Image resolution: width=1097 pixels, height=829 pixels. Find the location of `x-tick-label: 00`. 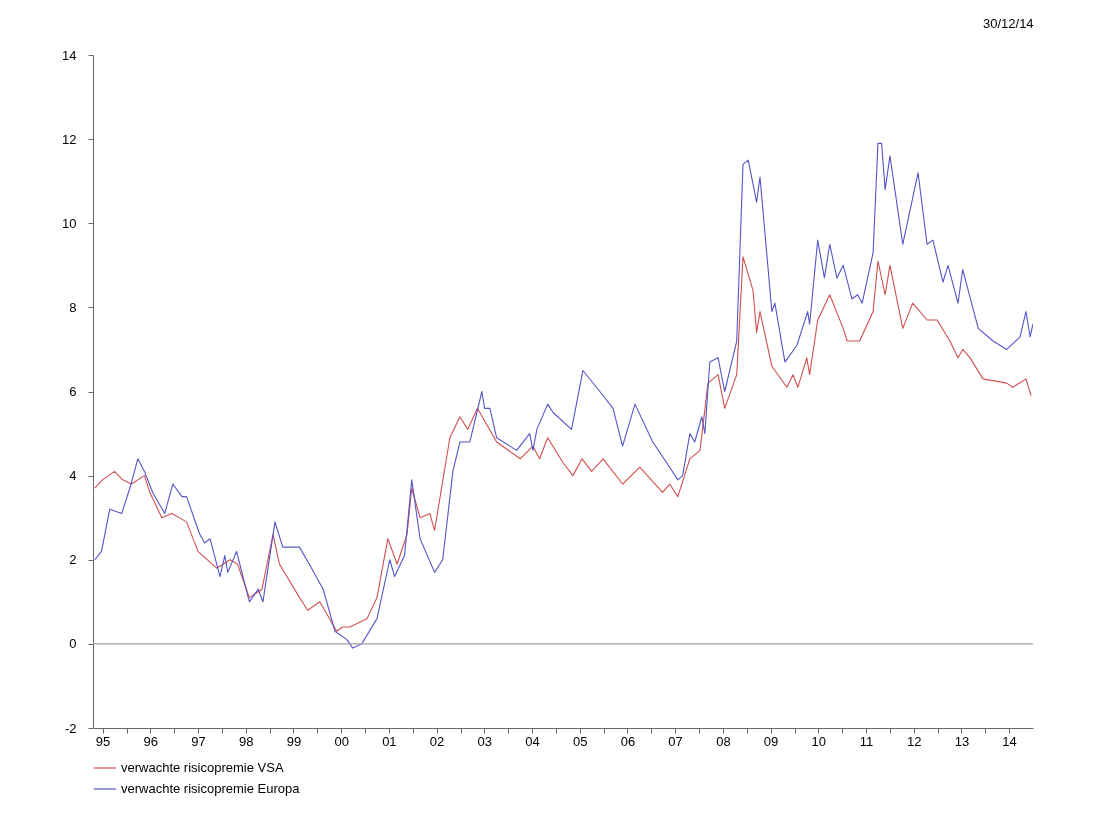

x-tick-label: 00 is located at coordinates (341, 741).